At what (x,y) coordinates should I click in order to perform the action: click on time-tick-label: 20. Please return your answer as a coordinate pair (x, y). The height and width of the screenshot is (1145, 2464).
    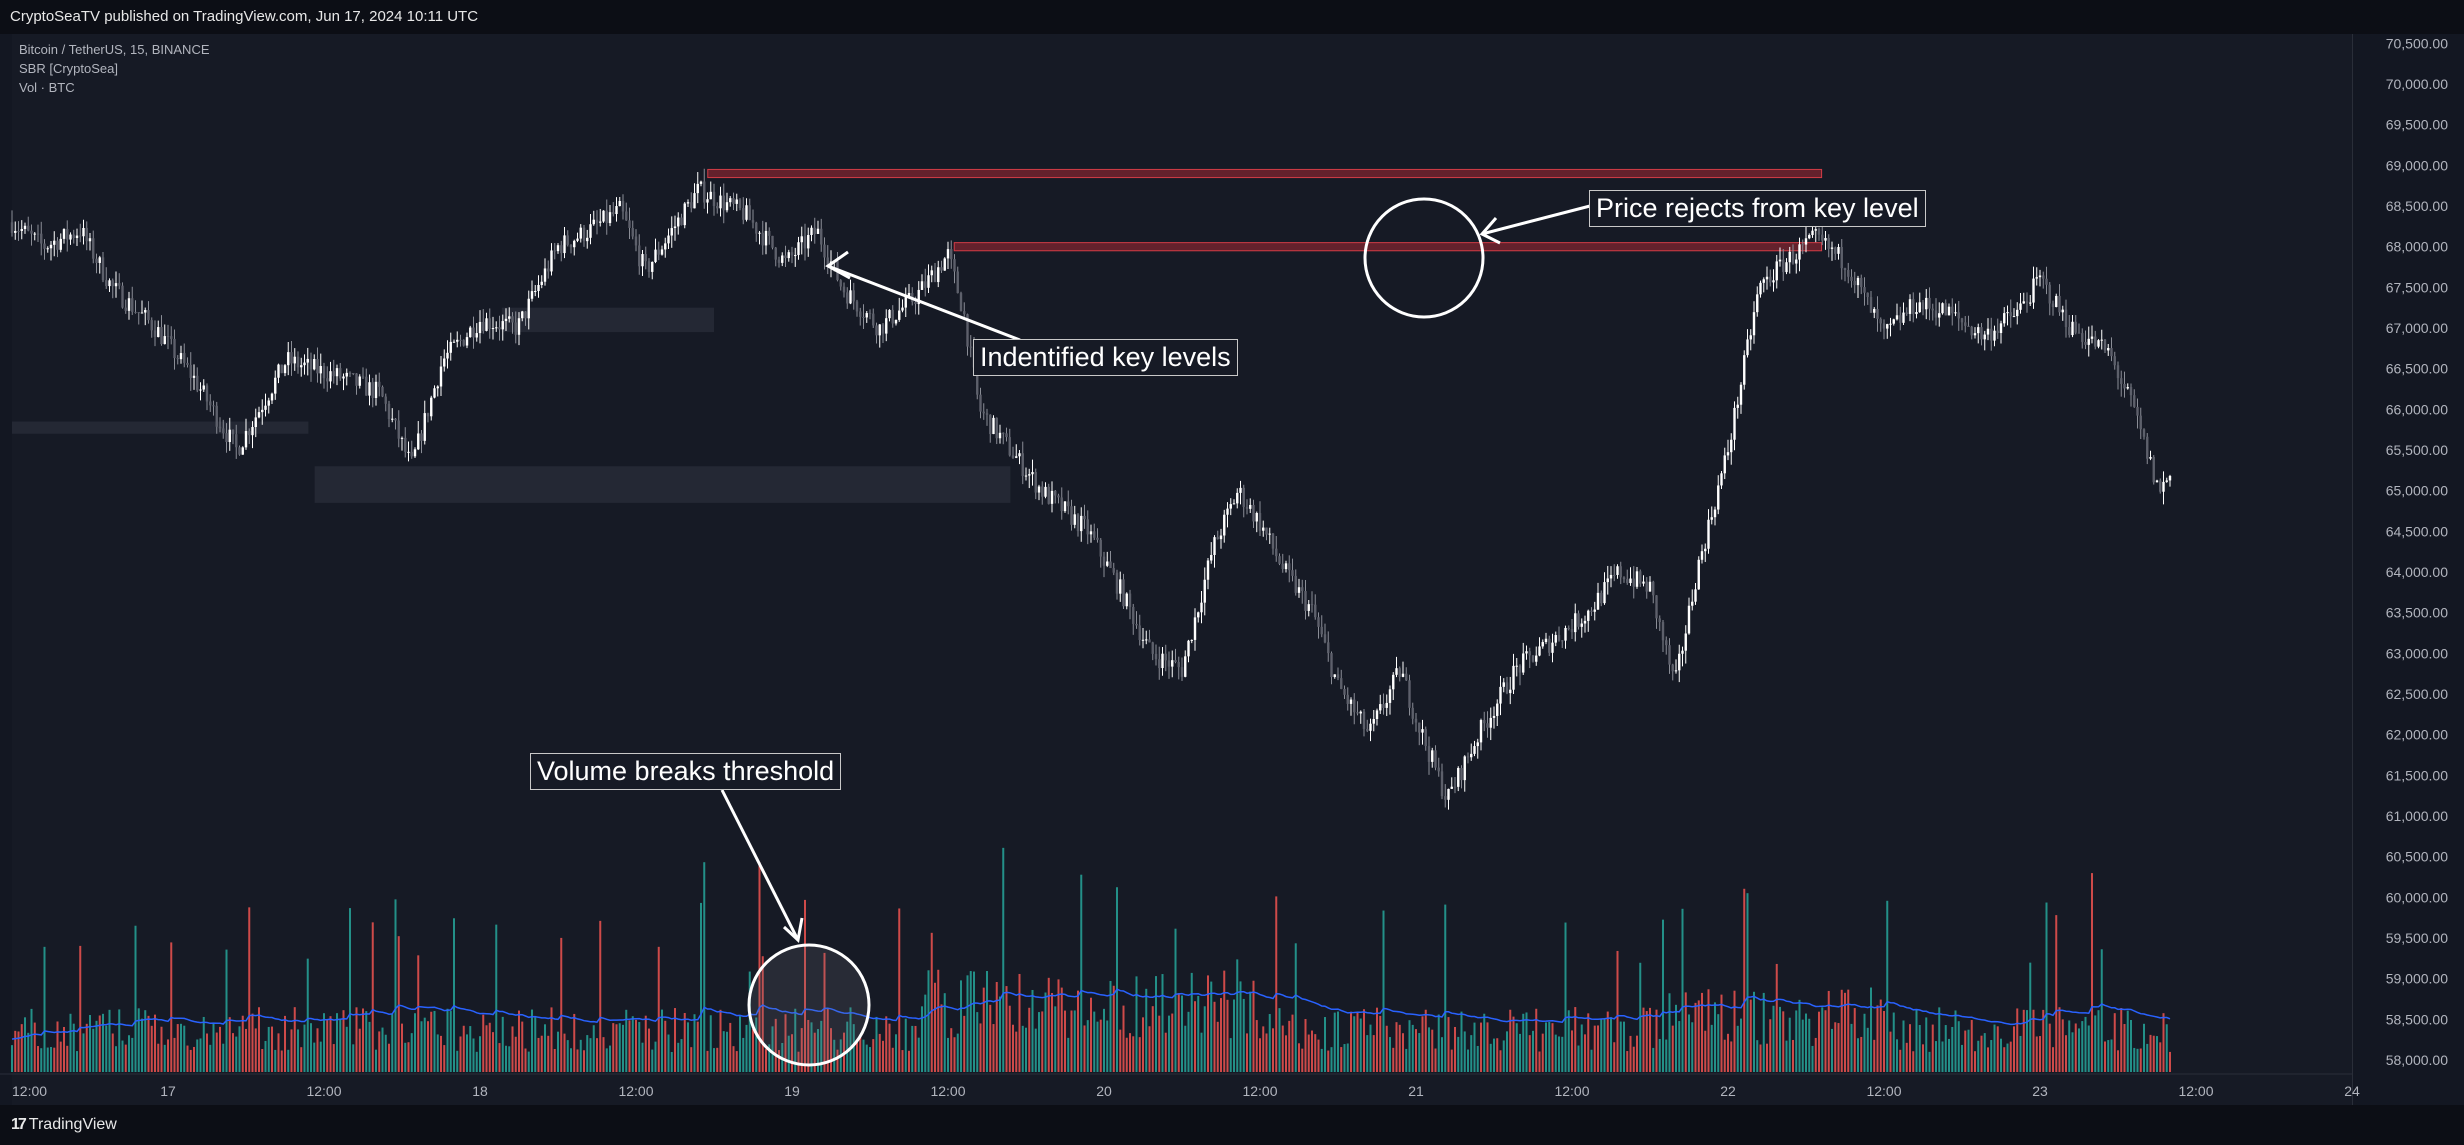
    Looking at the image, I should click on (1104, 1091).